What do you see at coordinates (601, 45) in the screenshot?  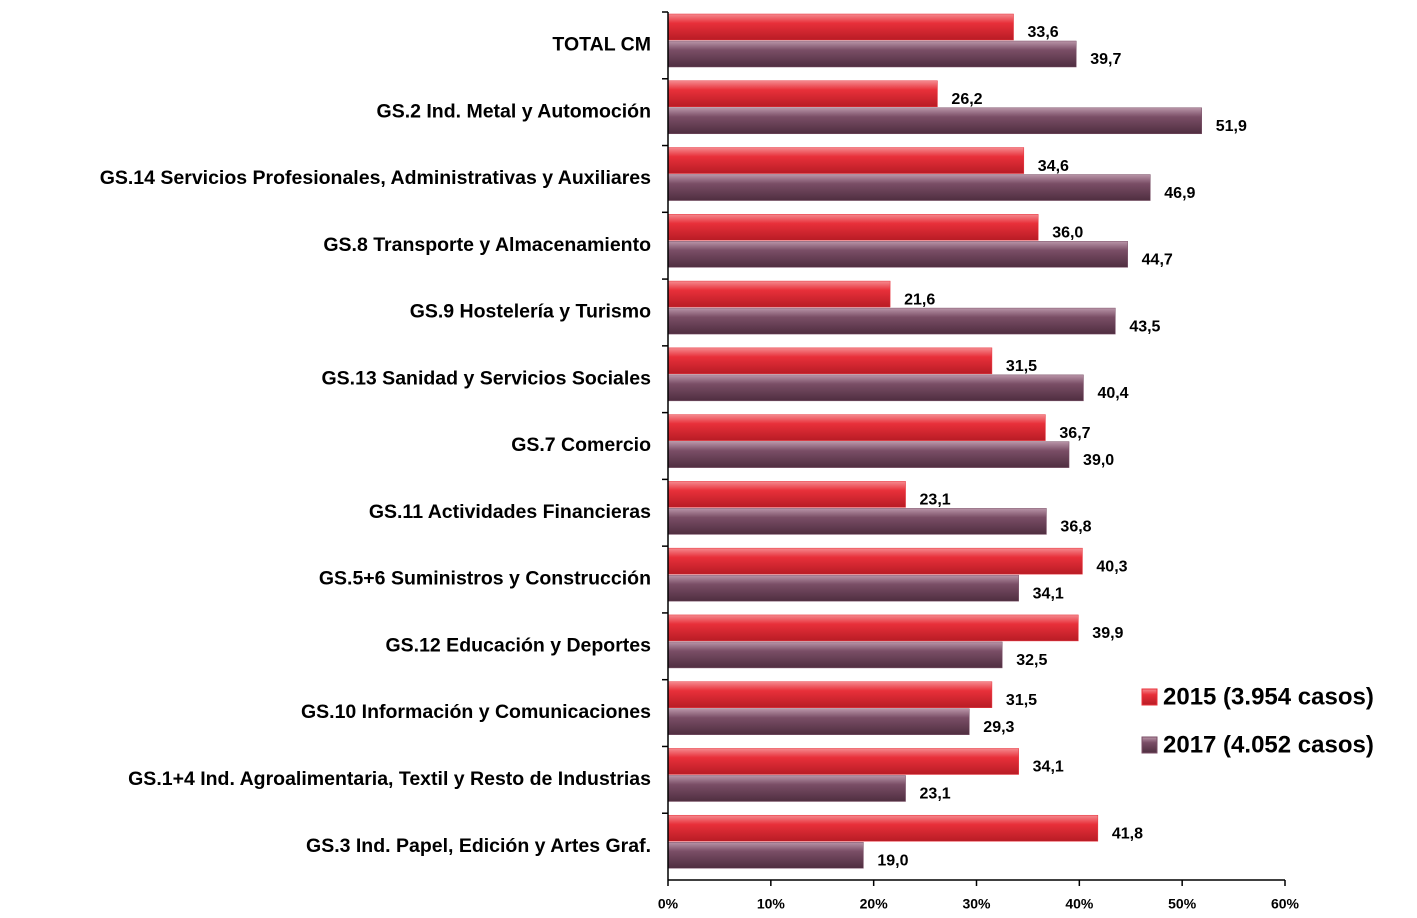 I see `category-label: TOTAL CM` at bounding box center [601, 45].